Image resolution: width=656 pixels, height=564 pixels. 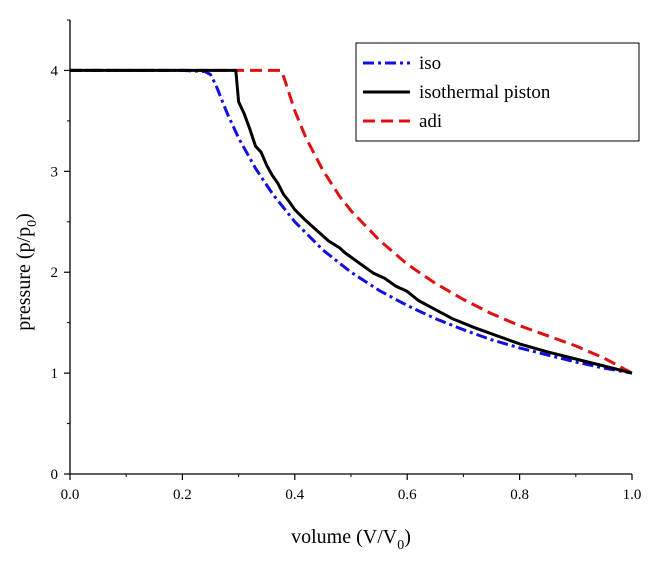 What do you see at coordinates (70, 495) in the screenshot?
I see `x-tick-label: 0.0` at bounding box center [70, 495].